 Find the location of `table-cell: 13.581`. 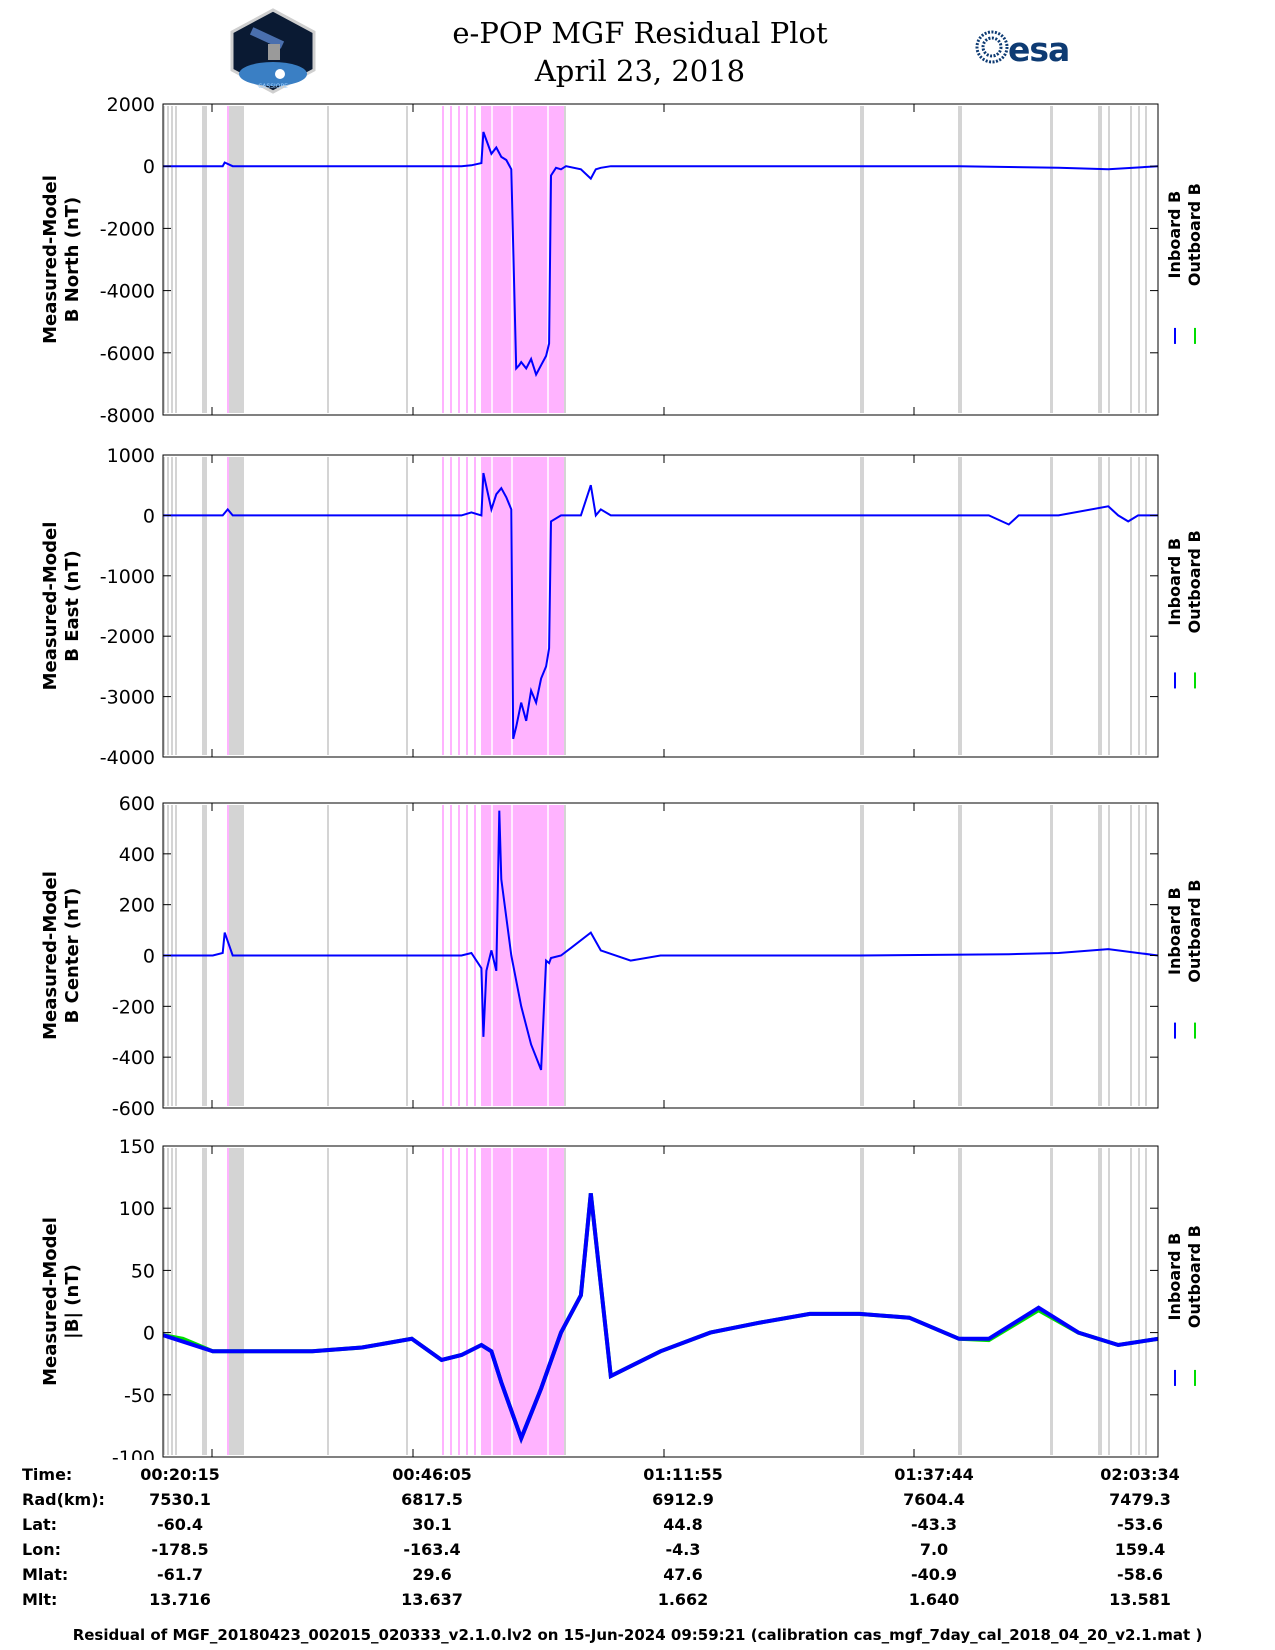

table-cell: 13.581 is located at coordinates (1140, 1599).